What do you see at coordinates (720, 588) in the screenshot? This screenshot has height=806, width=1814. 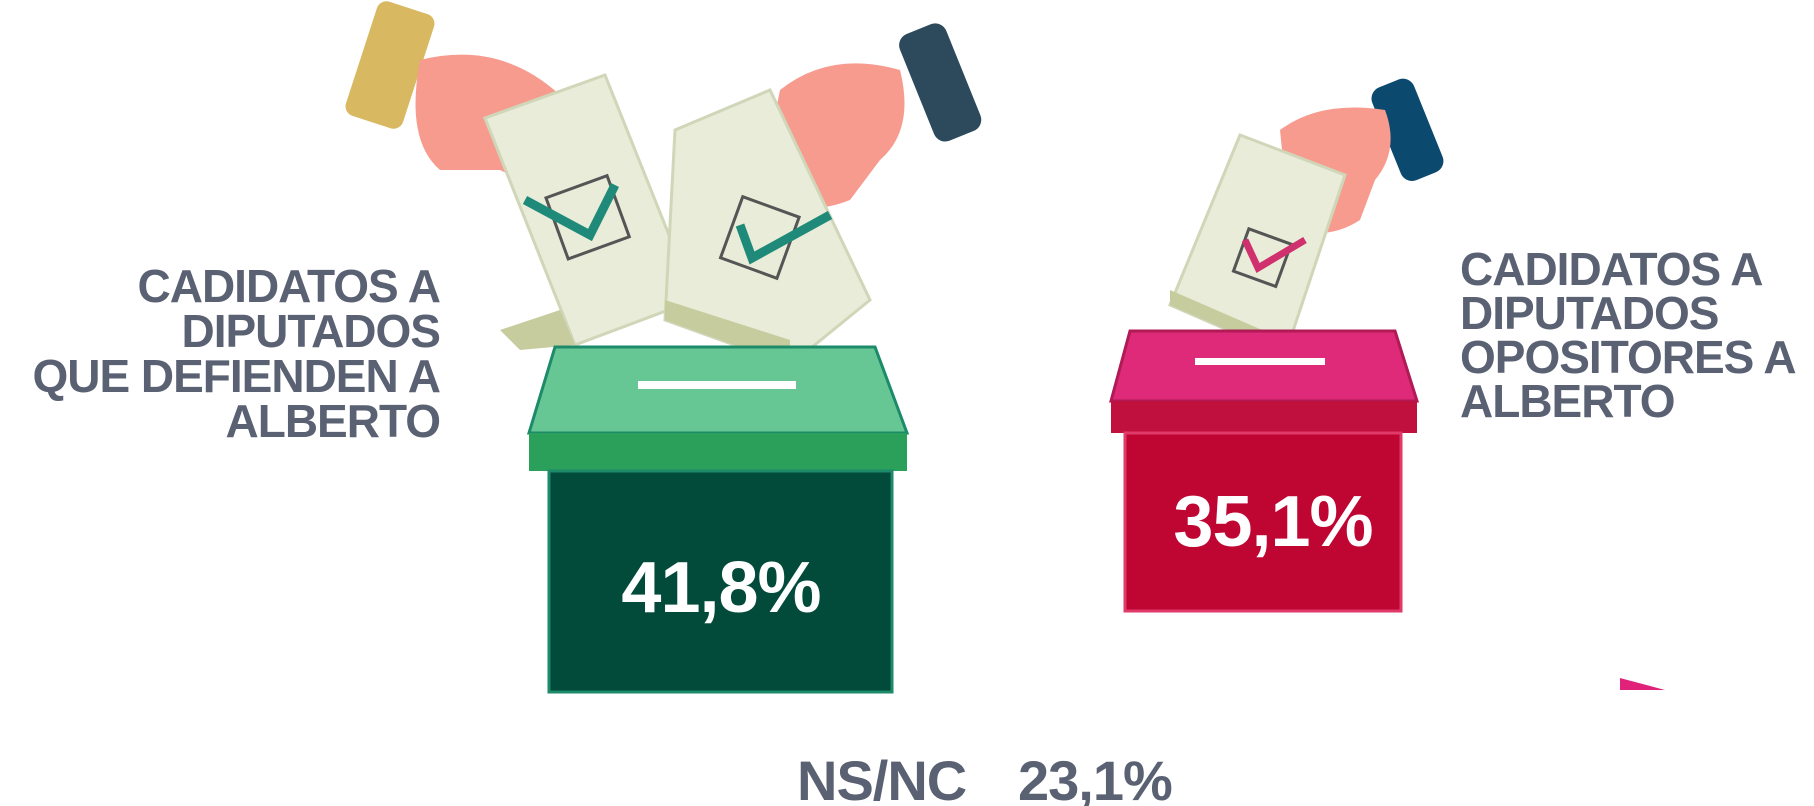 I see `left-value: 41,8%` at bounding box center [720, 588].